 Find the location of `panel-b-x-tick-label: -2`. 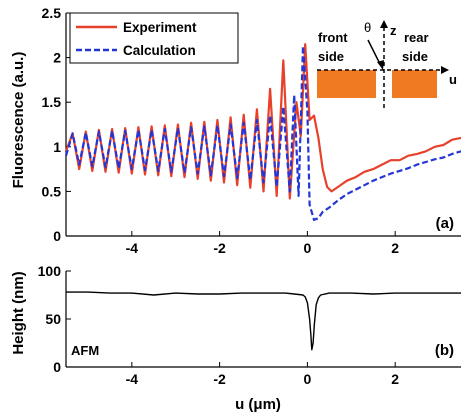

panel-b-x-tick-label: -2 is located at coordinates (219, 379).